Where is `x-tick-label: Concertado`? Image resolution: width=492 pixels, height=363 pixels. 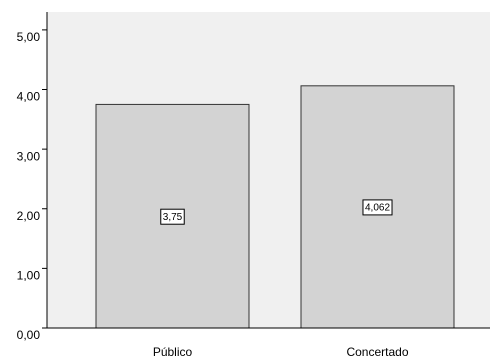 x-tick-label: Concertado is located at coordinates (377, 352).